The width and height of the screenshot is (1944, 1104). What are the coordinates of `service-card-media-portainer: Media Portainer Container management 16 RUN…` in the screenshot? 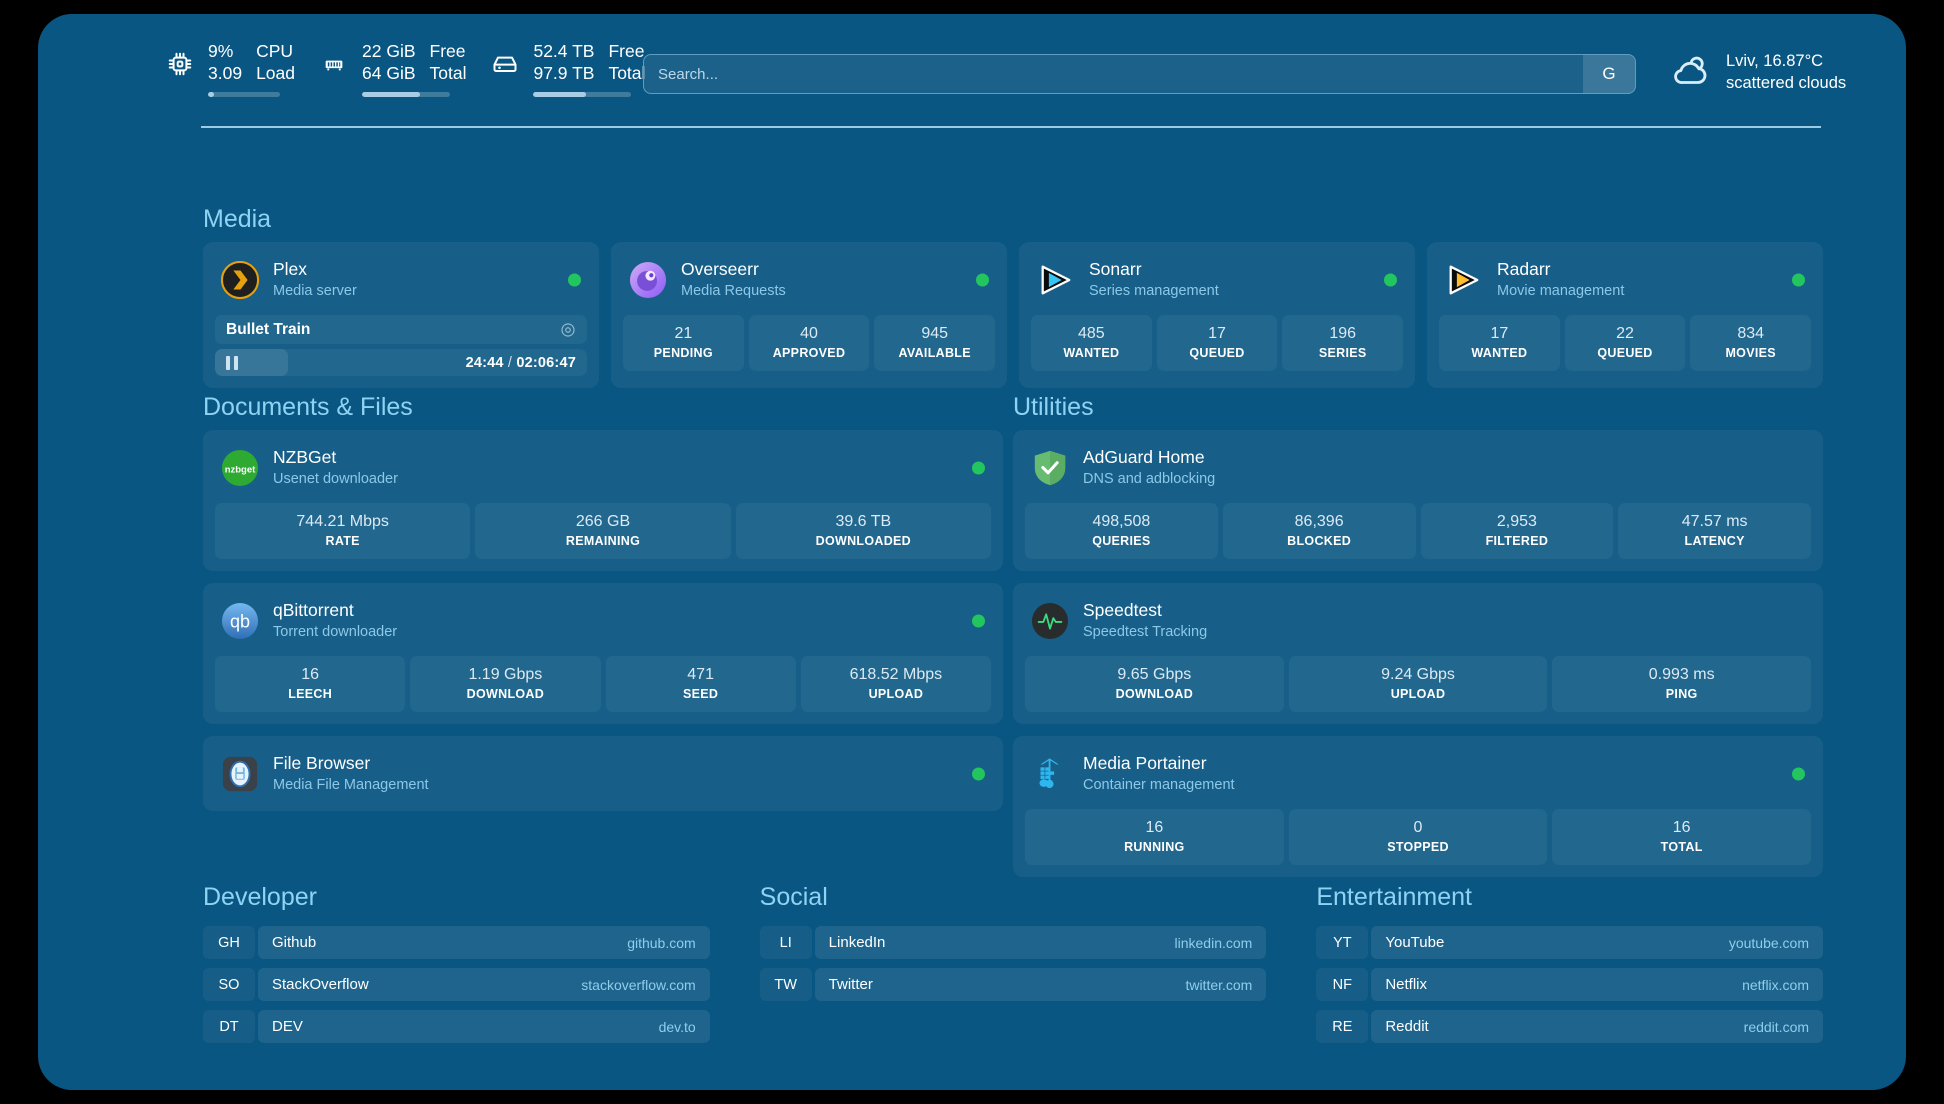 It's located at (1418, 806).